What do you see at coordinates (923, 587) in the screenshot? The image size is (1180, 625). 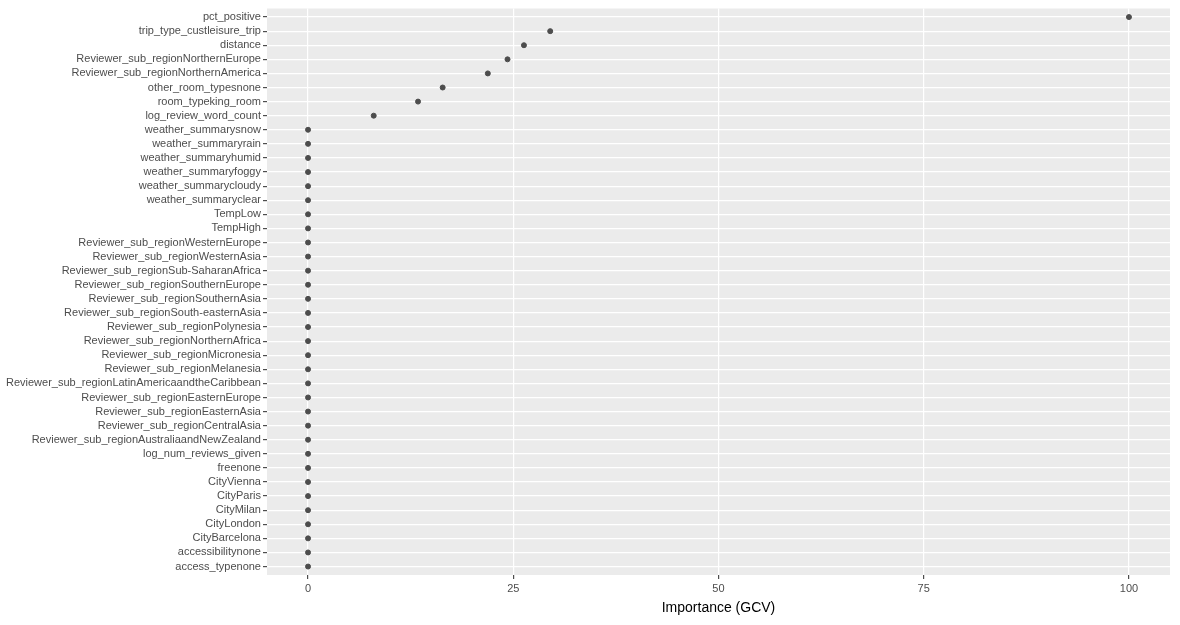 I see `x-tick-label: 75` at bounding box center [923, 587].